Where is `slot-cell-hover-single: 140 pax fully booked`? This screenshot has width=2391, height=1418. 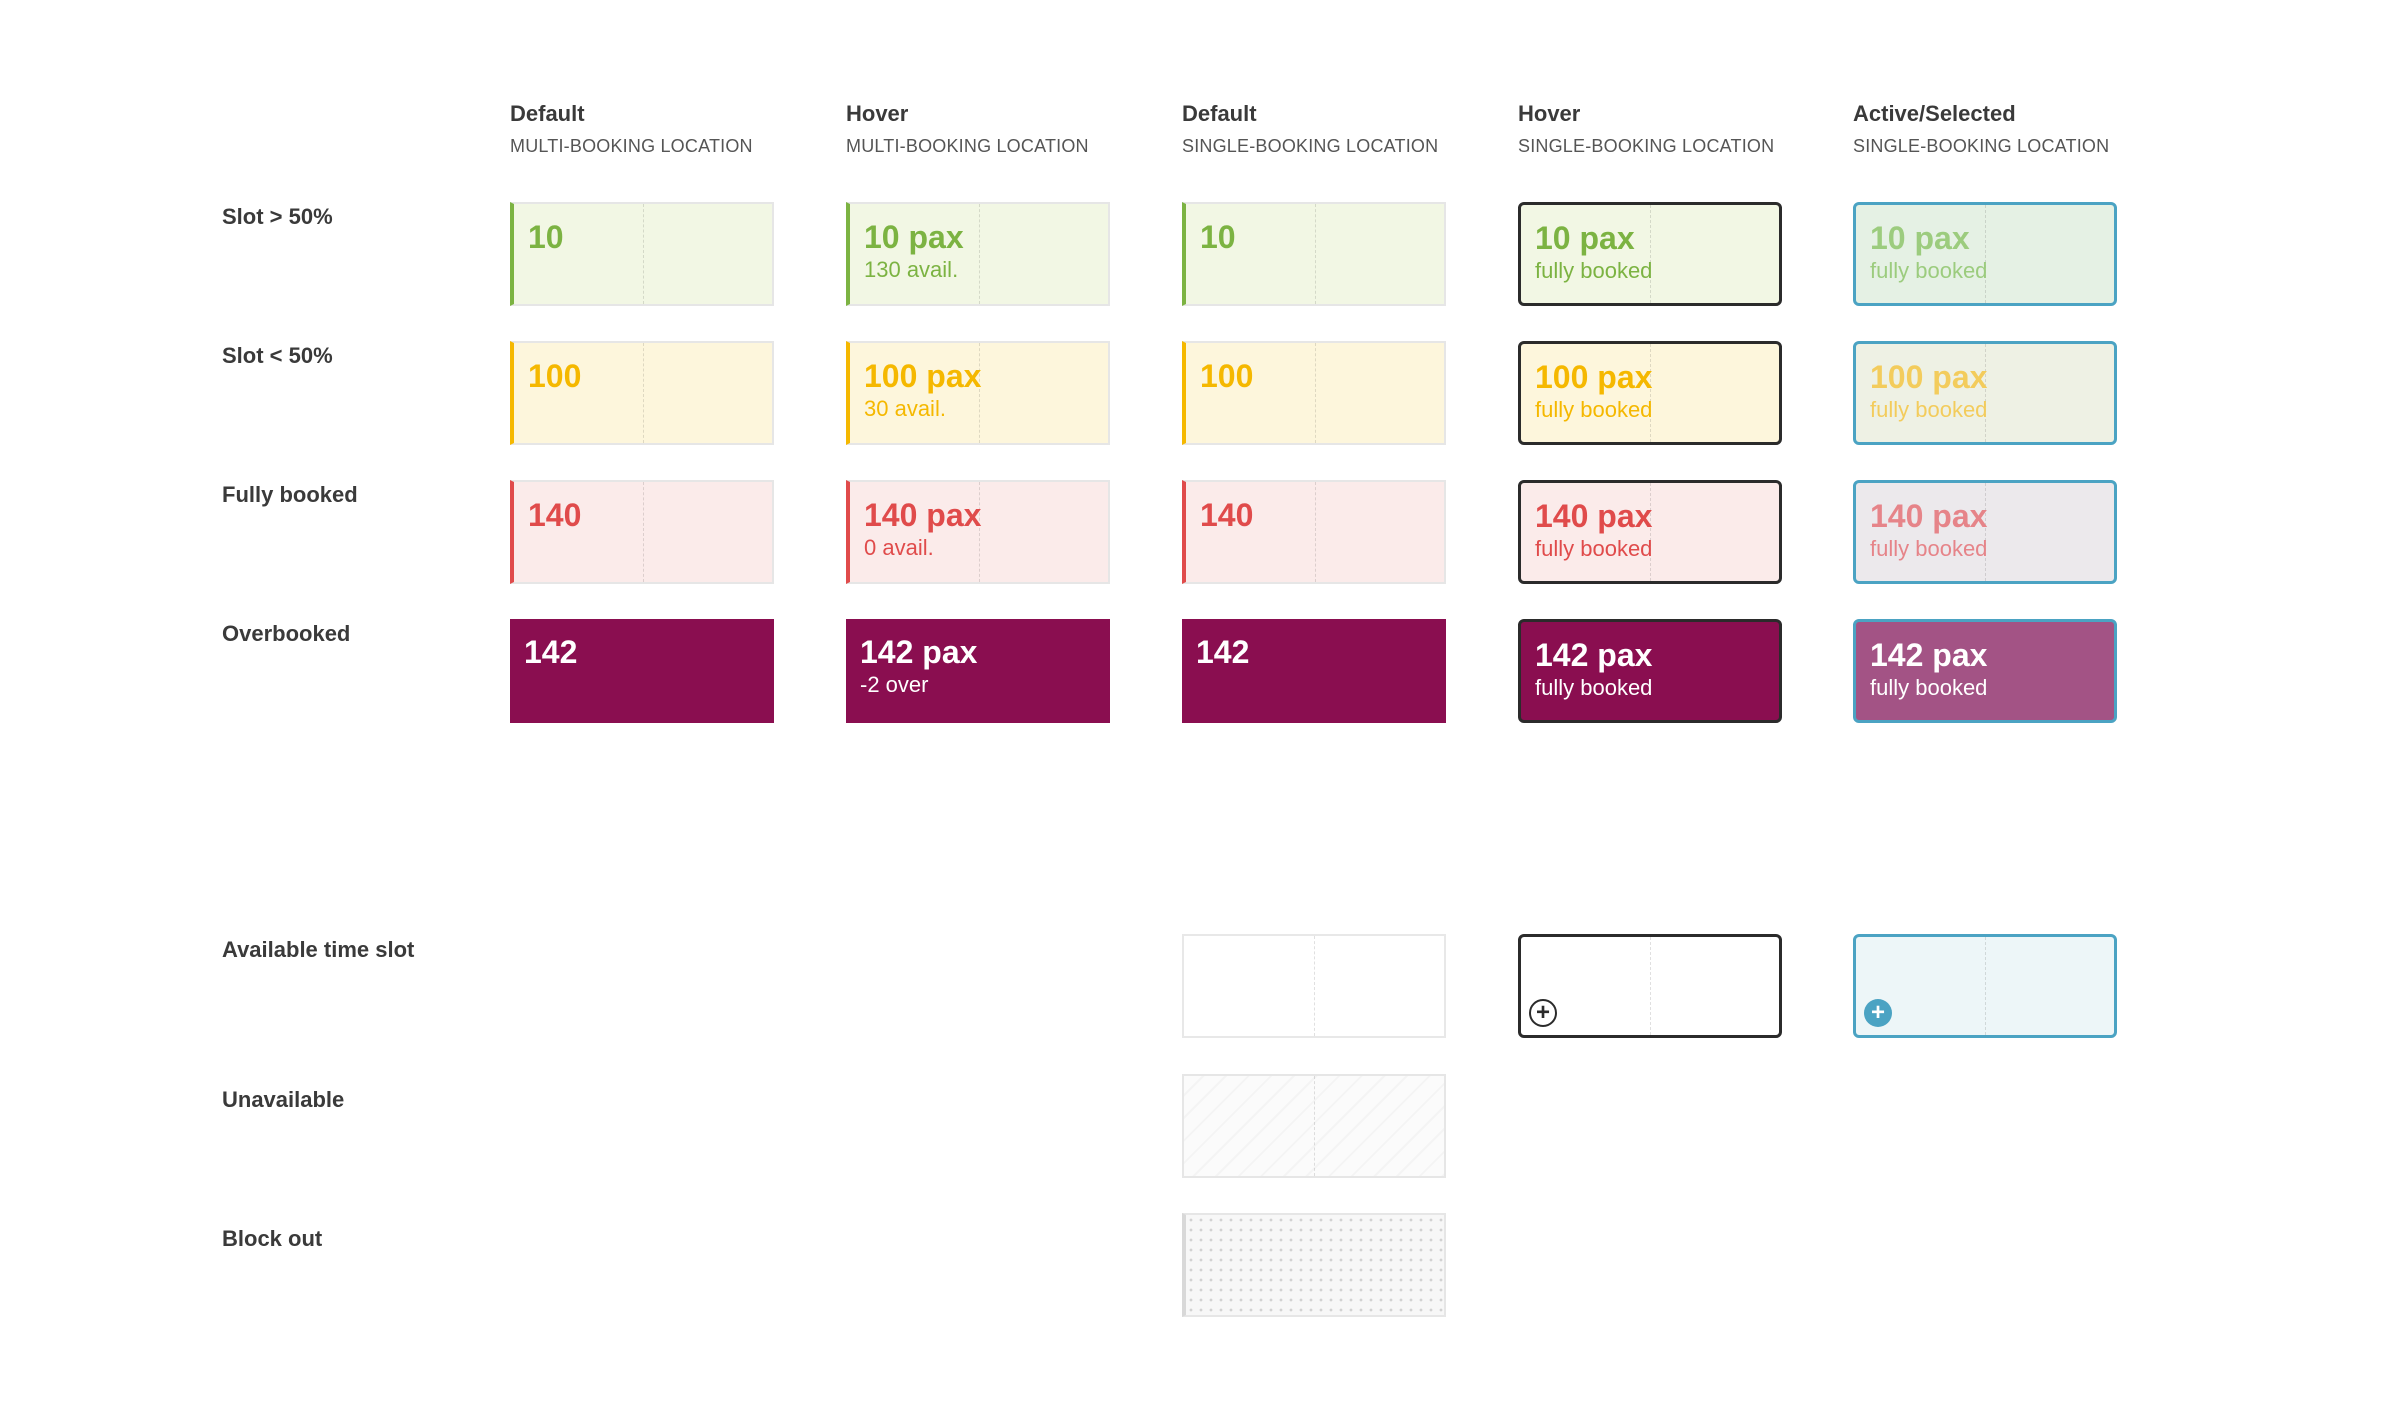 slot-cell-hover-single: 140 pax fully booked is located at coordinates (1650, 532).